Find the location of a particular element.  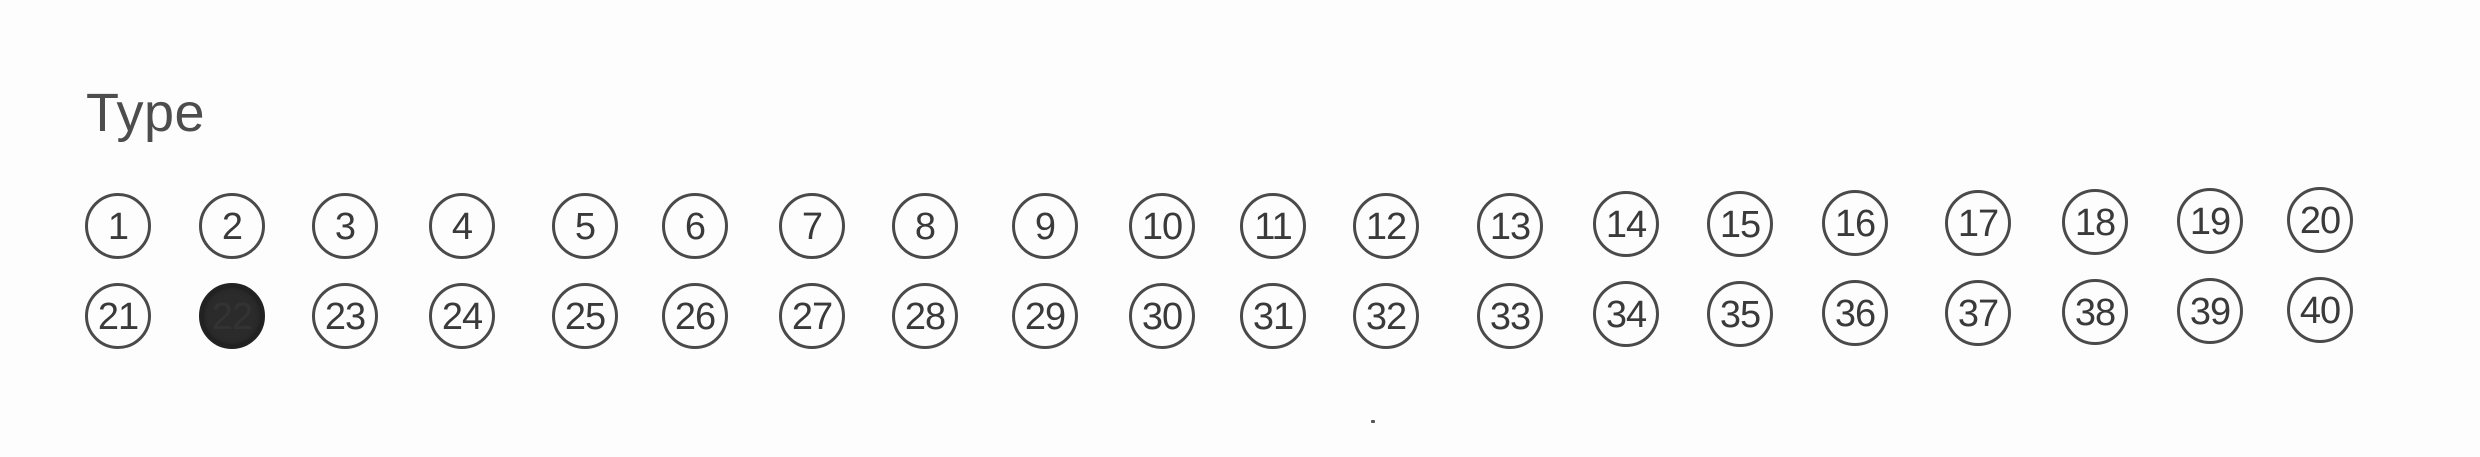

stray-pencil-mark is located at coordinates (1373, 421).